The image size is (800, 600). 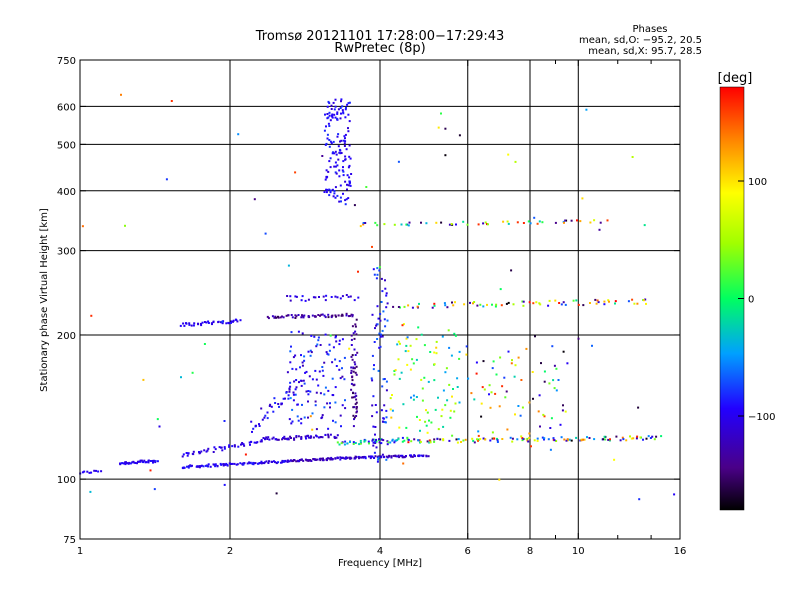 I want to click on x-tick-label: 2, so click(x=230, y=551).